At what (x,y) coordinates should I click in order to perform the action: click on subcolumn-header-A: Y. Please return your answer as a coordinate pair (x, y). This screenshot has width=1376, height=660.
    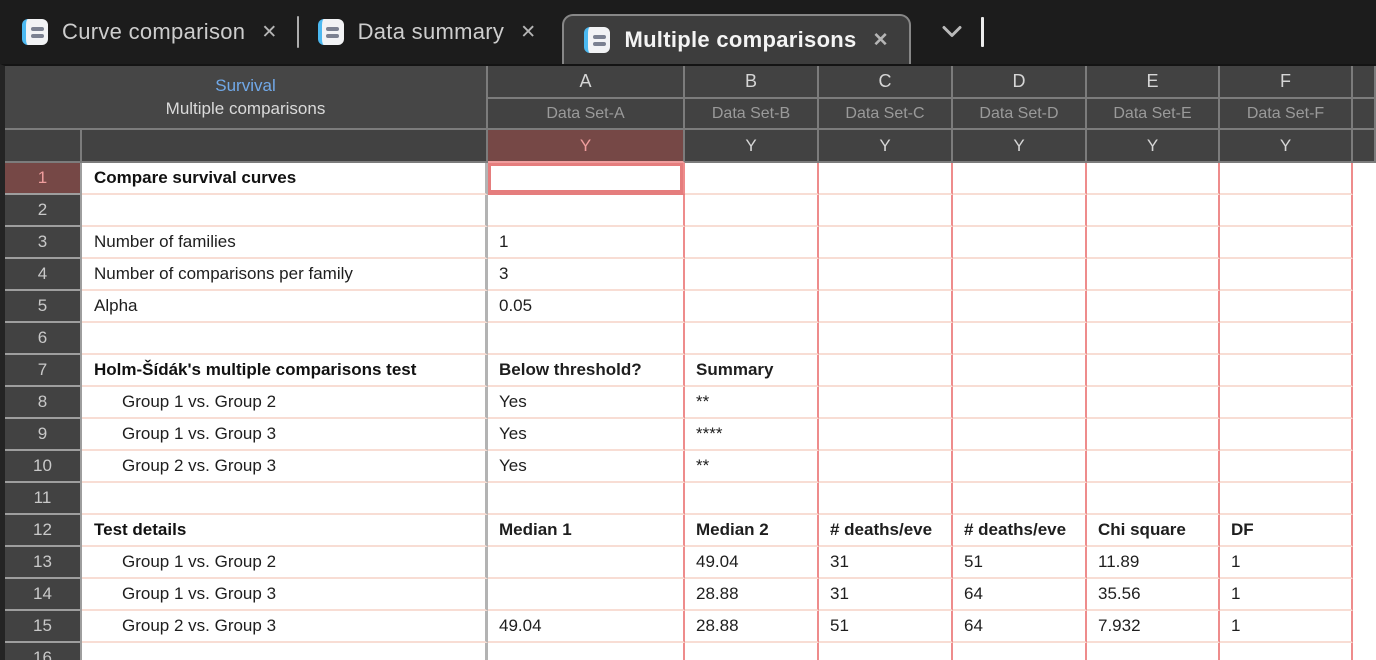
    Looking at the image, I should click on (586, 146).